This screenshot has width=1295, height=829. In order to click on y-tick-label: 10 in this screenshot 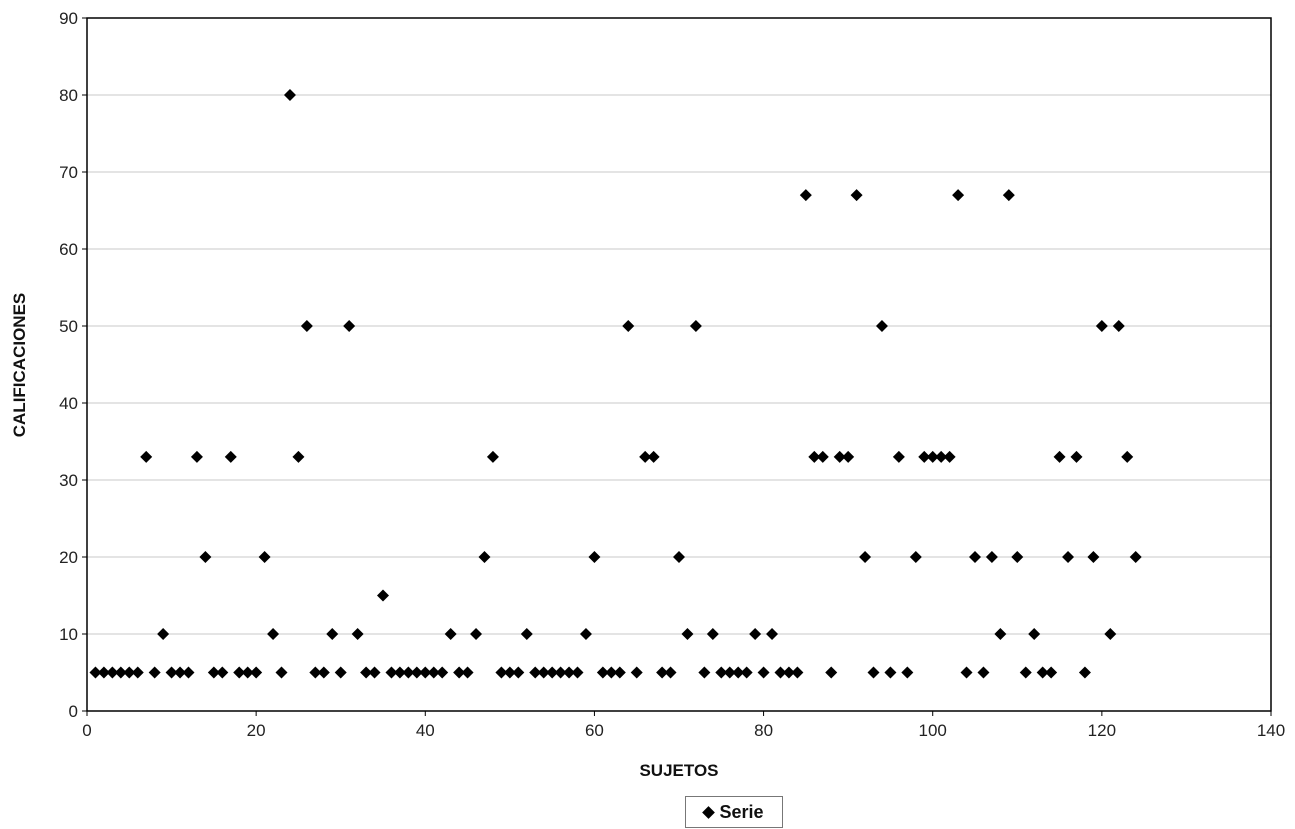, I will do `click(68, 634)`.